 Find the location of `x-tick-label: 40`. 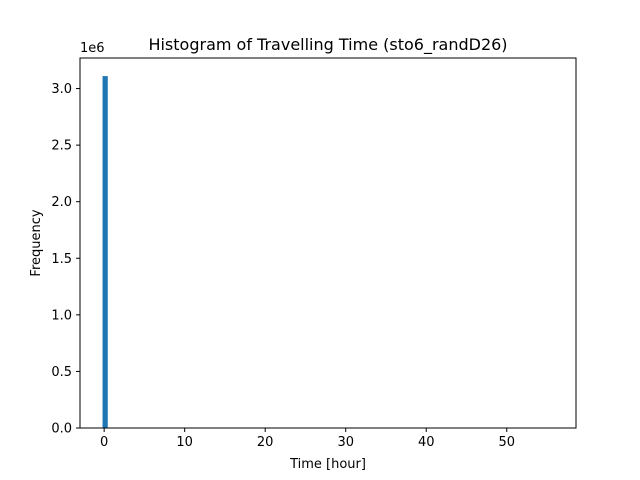

x-tick-label: 40 is located at coordinates (426, 442).